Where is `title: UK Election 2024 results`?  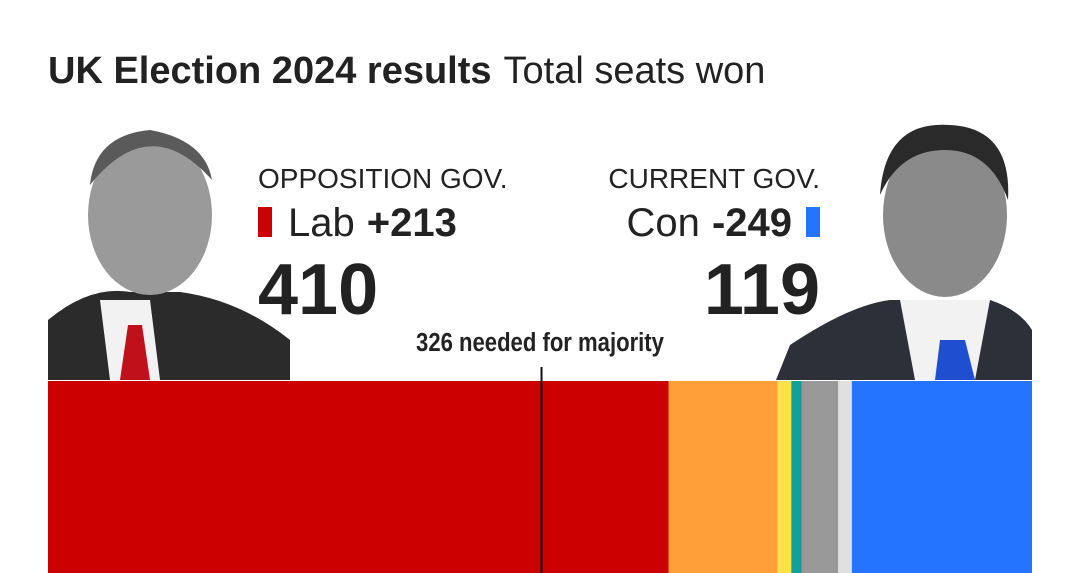
title: UK Election 2024 results is located at coordinates (270, 71).